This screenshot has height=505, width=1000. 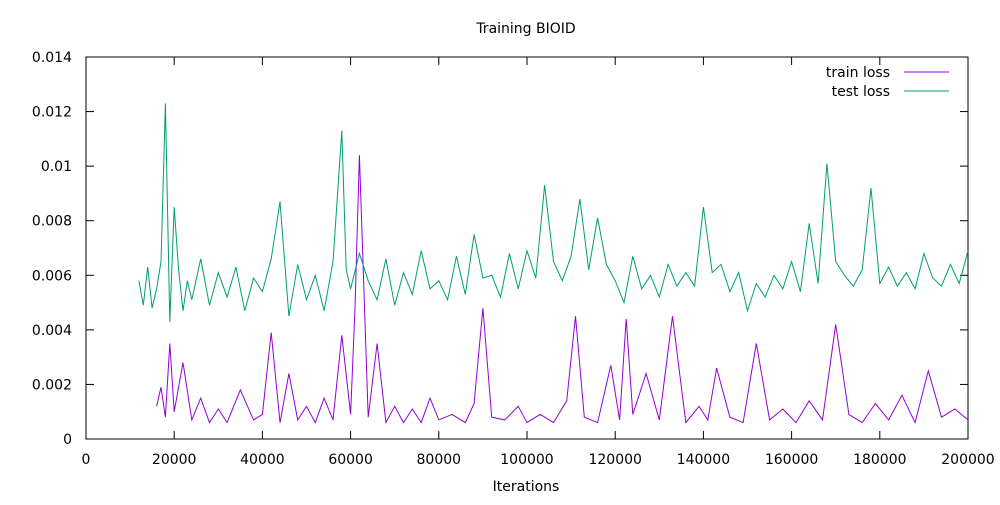 I want to click on chart-title: Training BIOID, so click(x=525, y=29).